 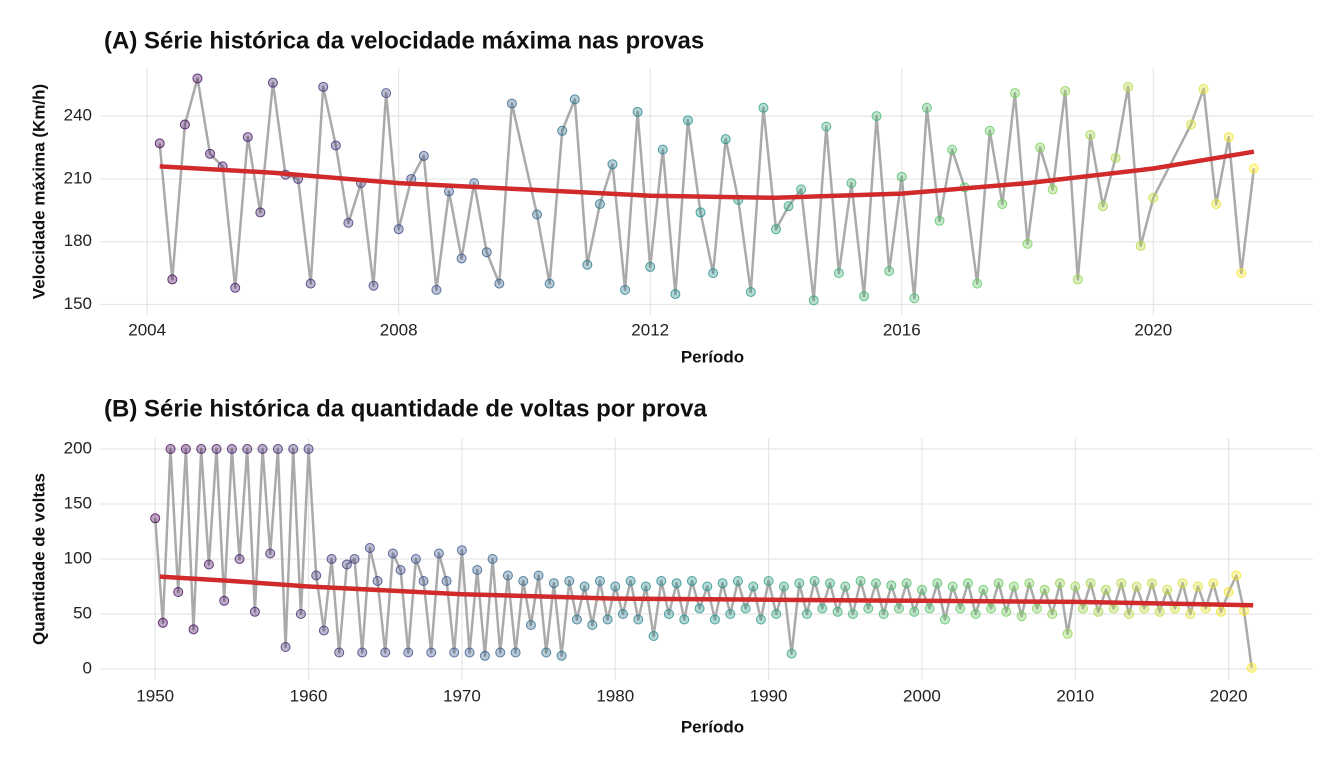 I want to click on y-axis-label: Velocidade máxima (Km/h), so click(x=38, y=191).